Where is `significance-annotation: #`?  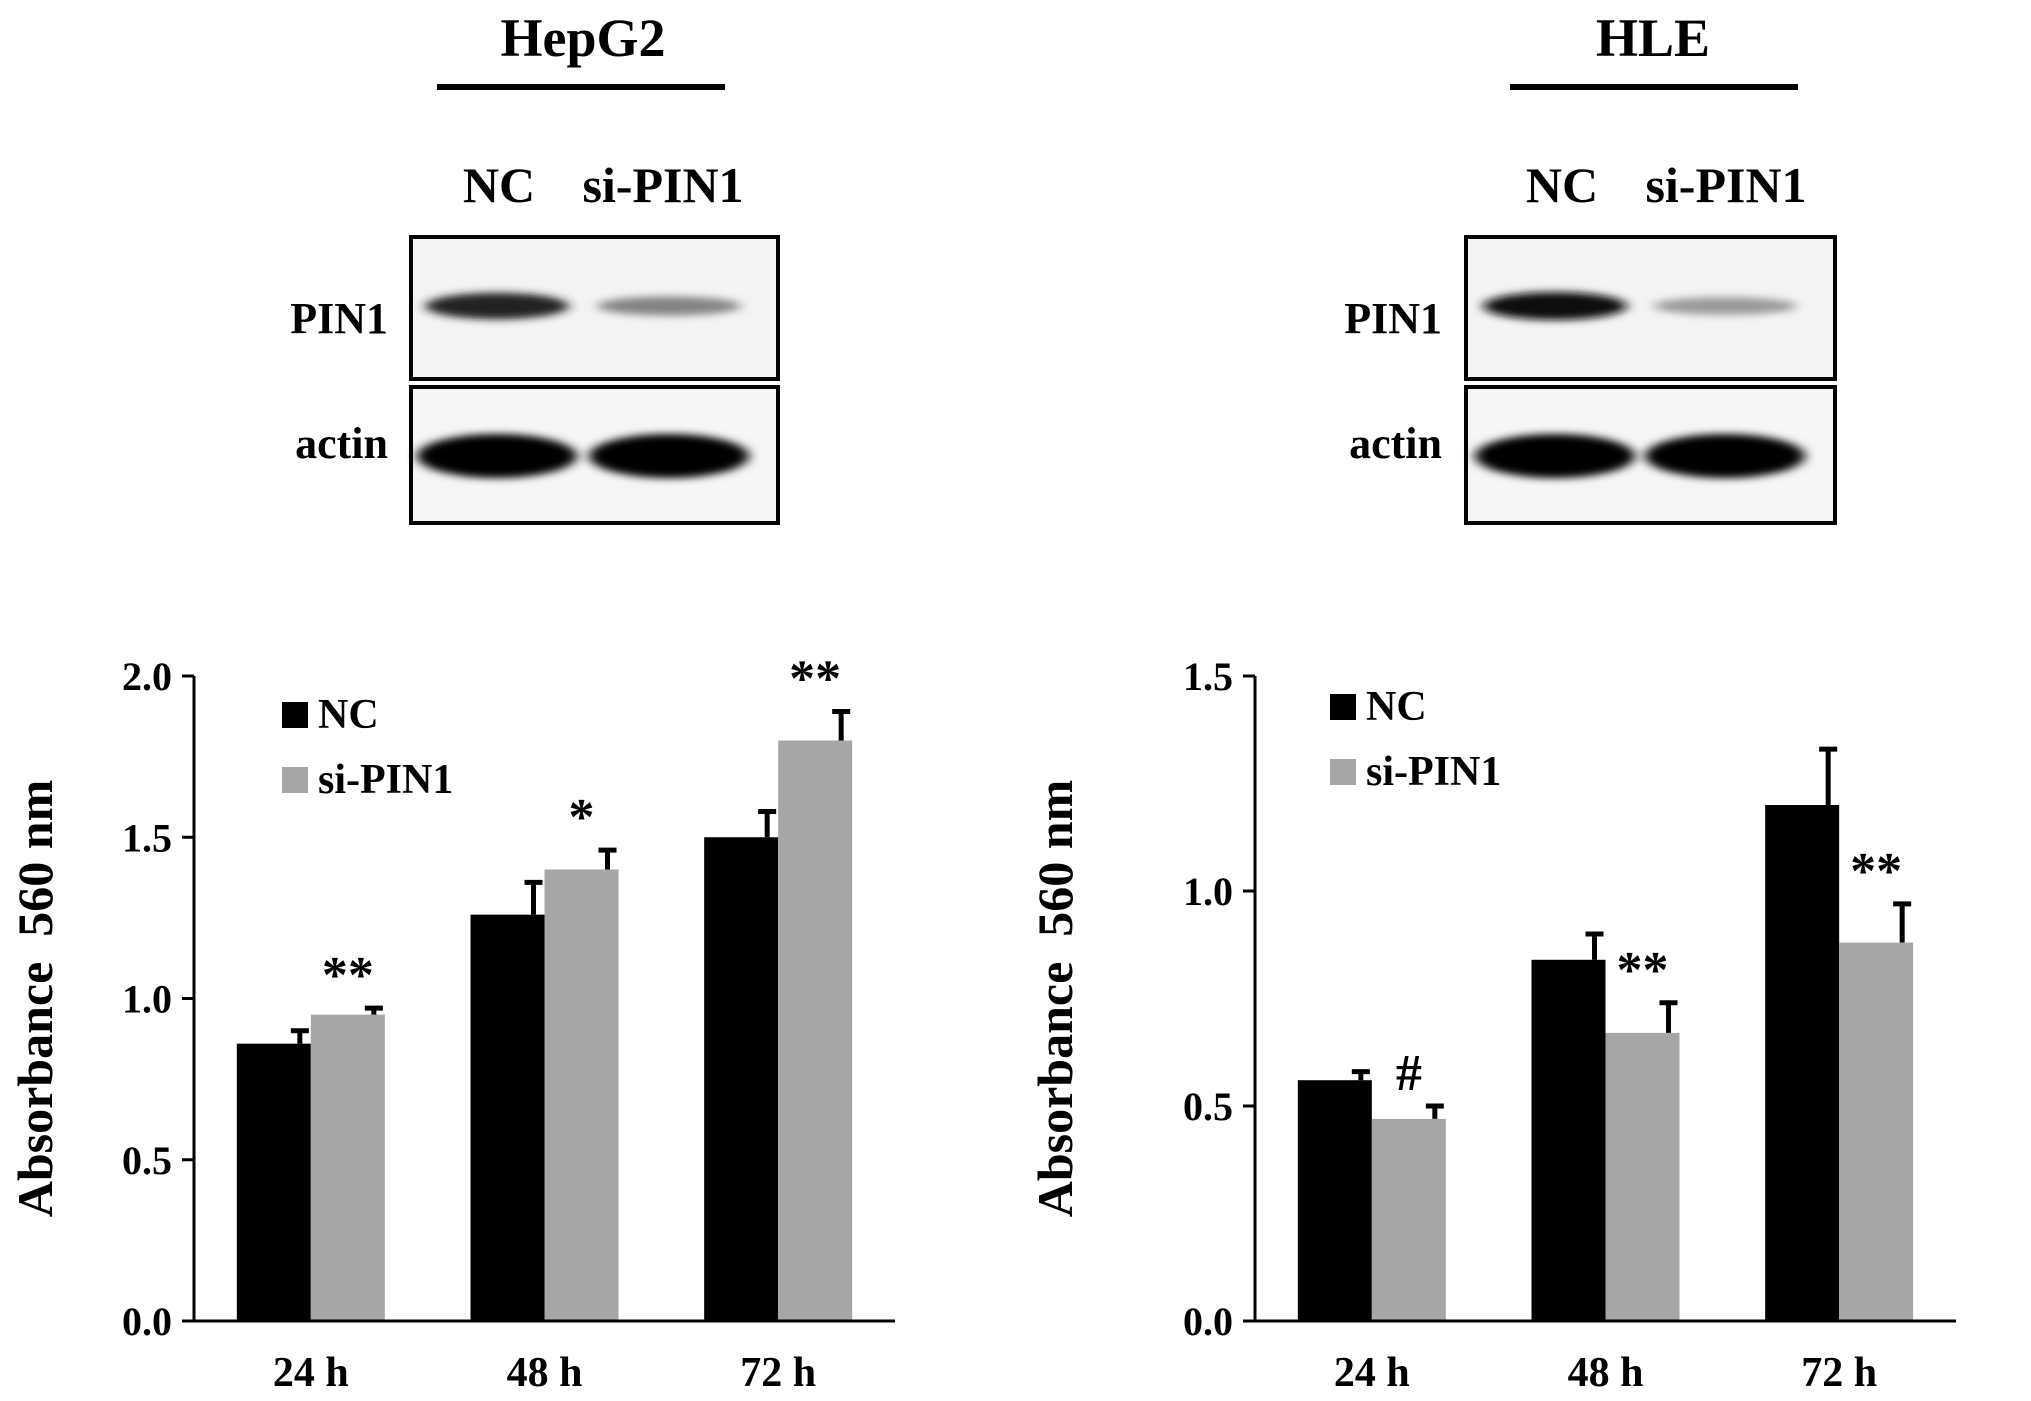
significance-annotation: # is located at coordinates (1409, 1073).